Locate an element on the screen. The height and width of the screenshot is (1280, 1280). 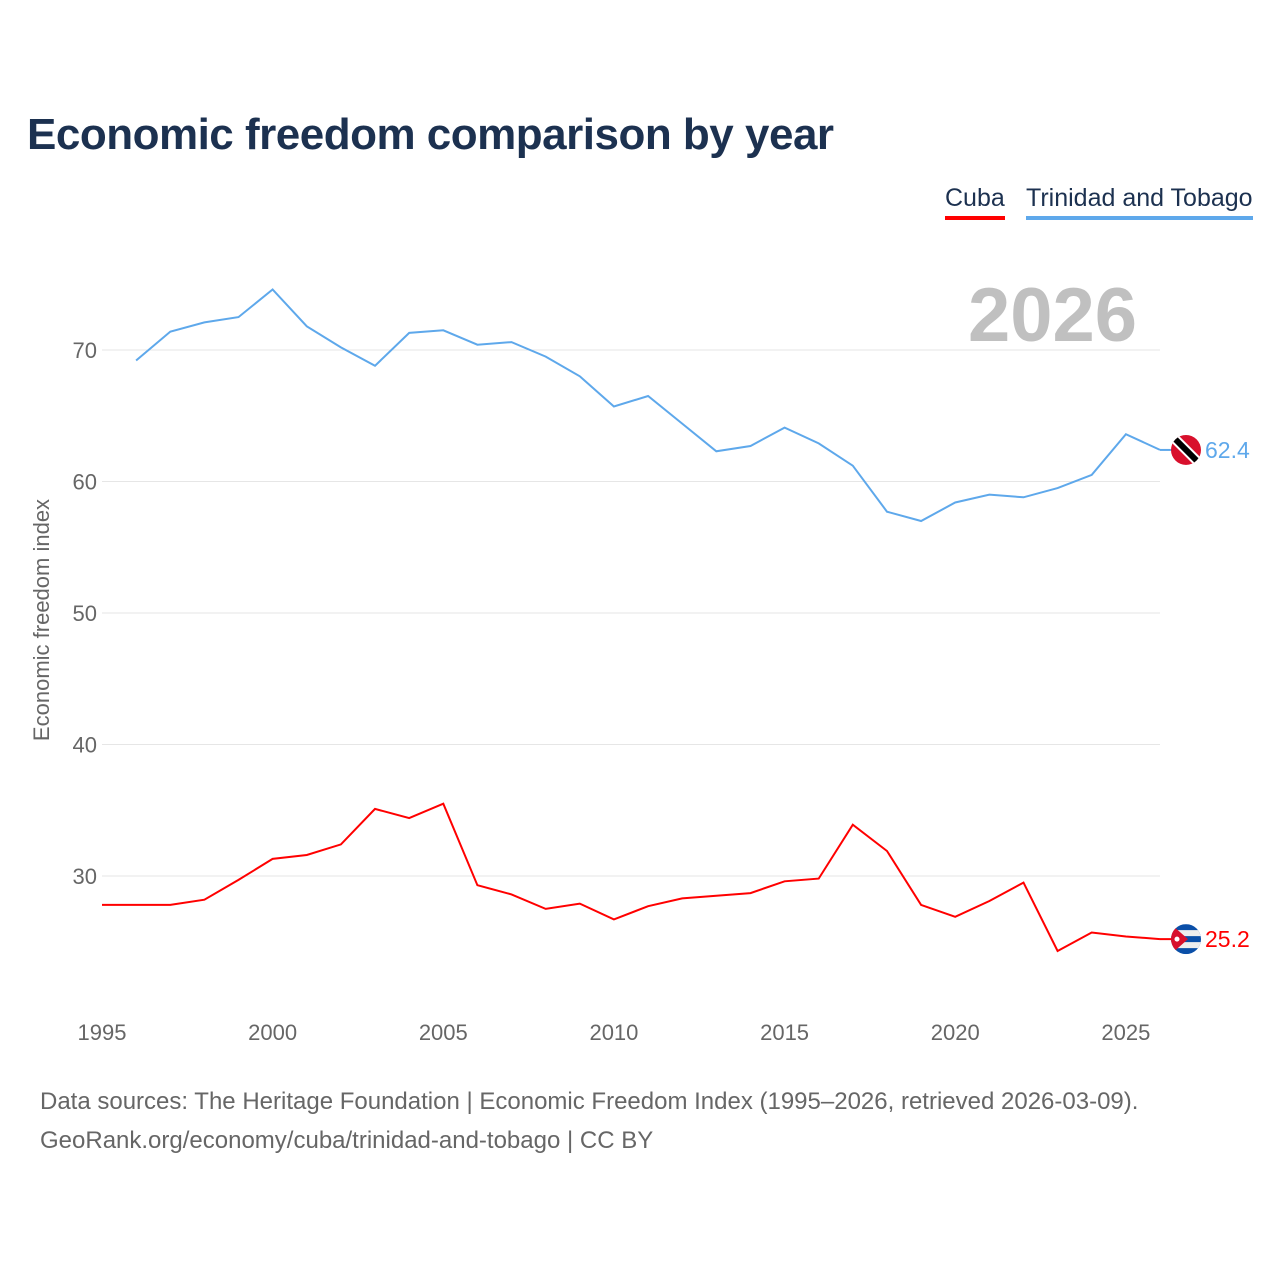
legend-cuba: Cuba is located at coordinates (975, 202).